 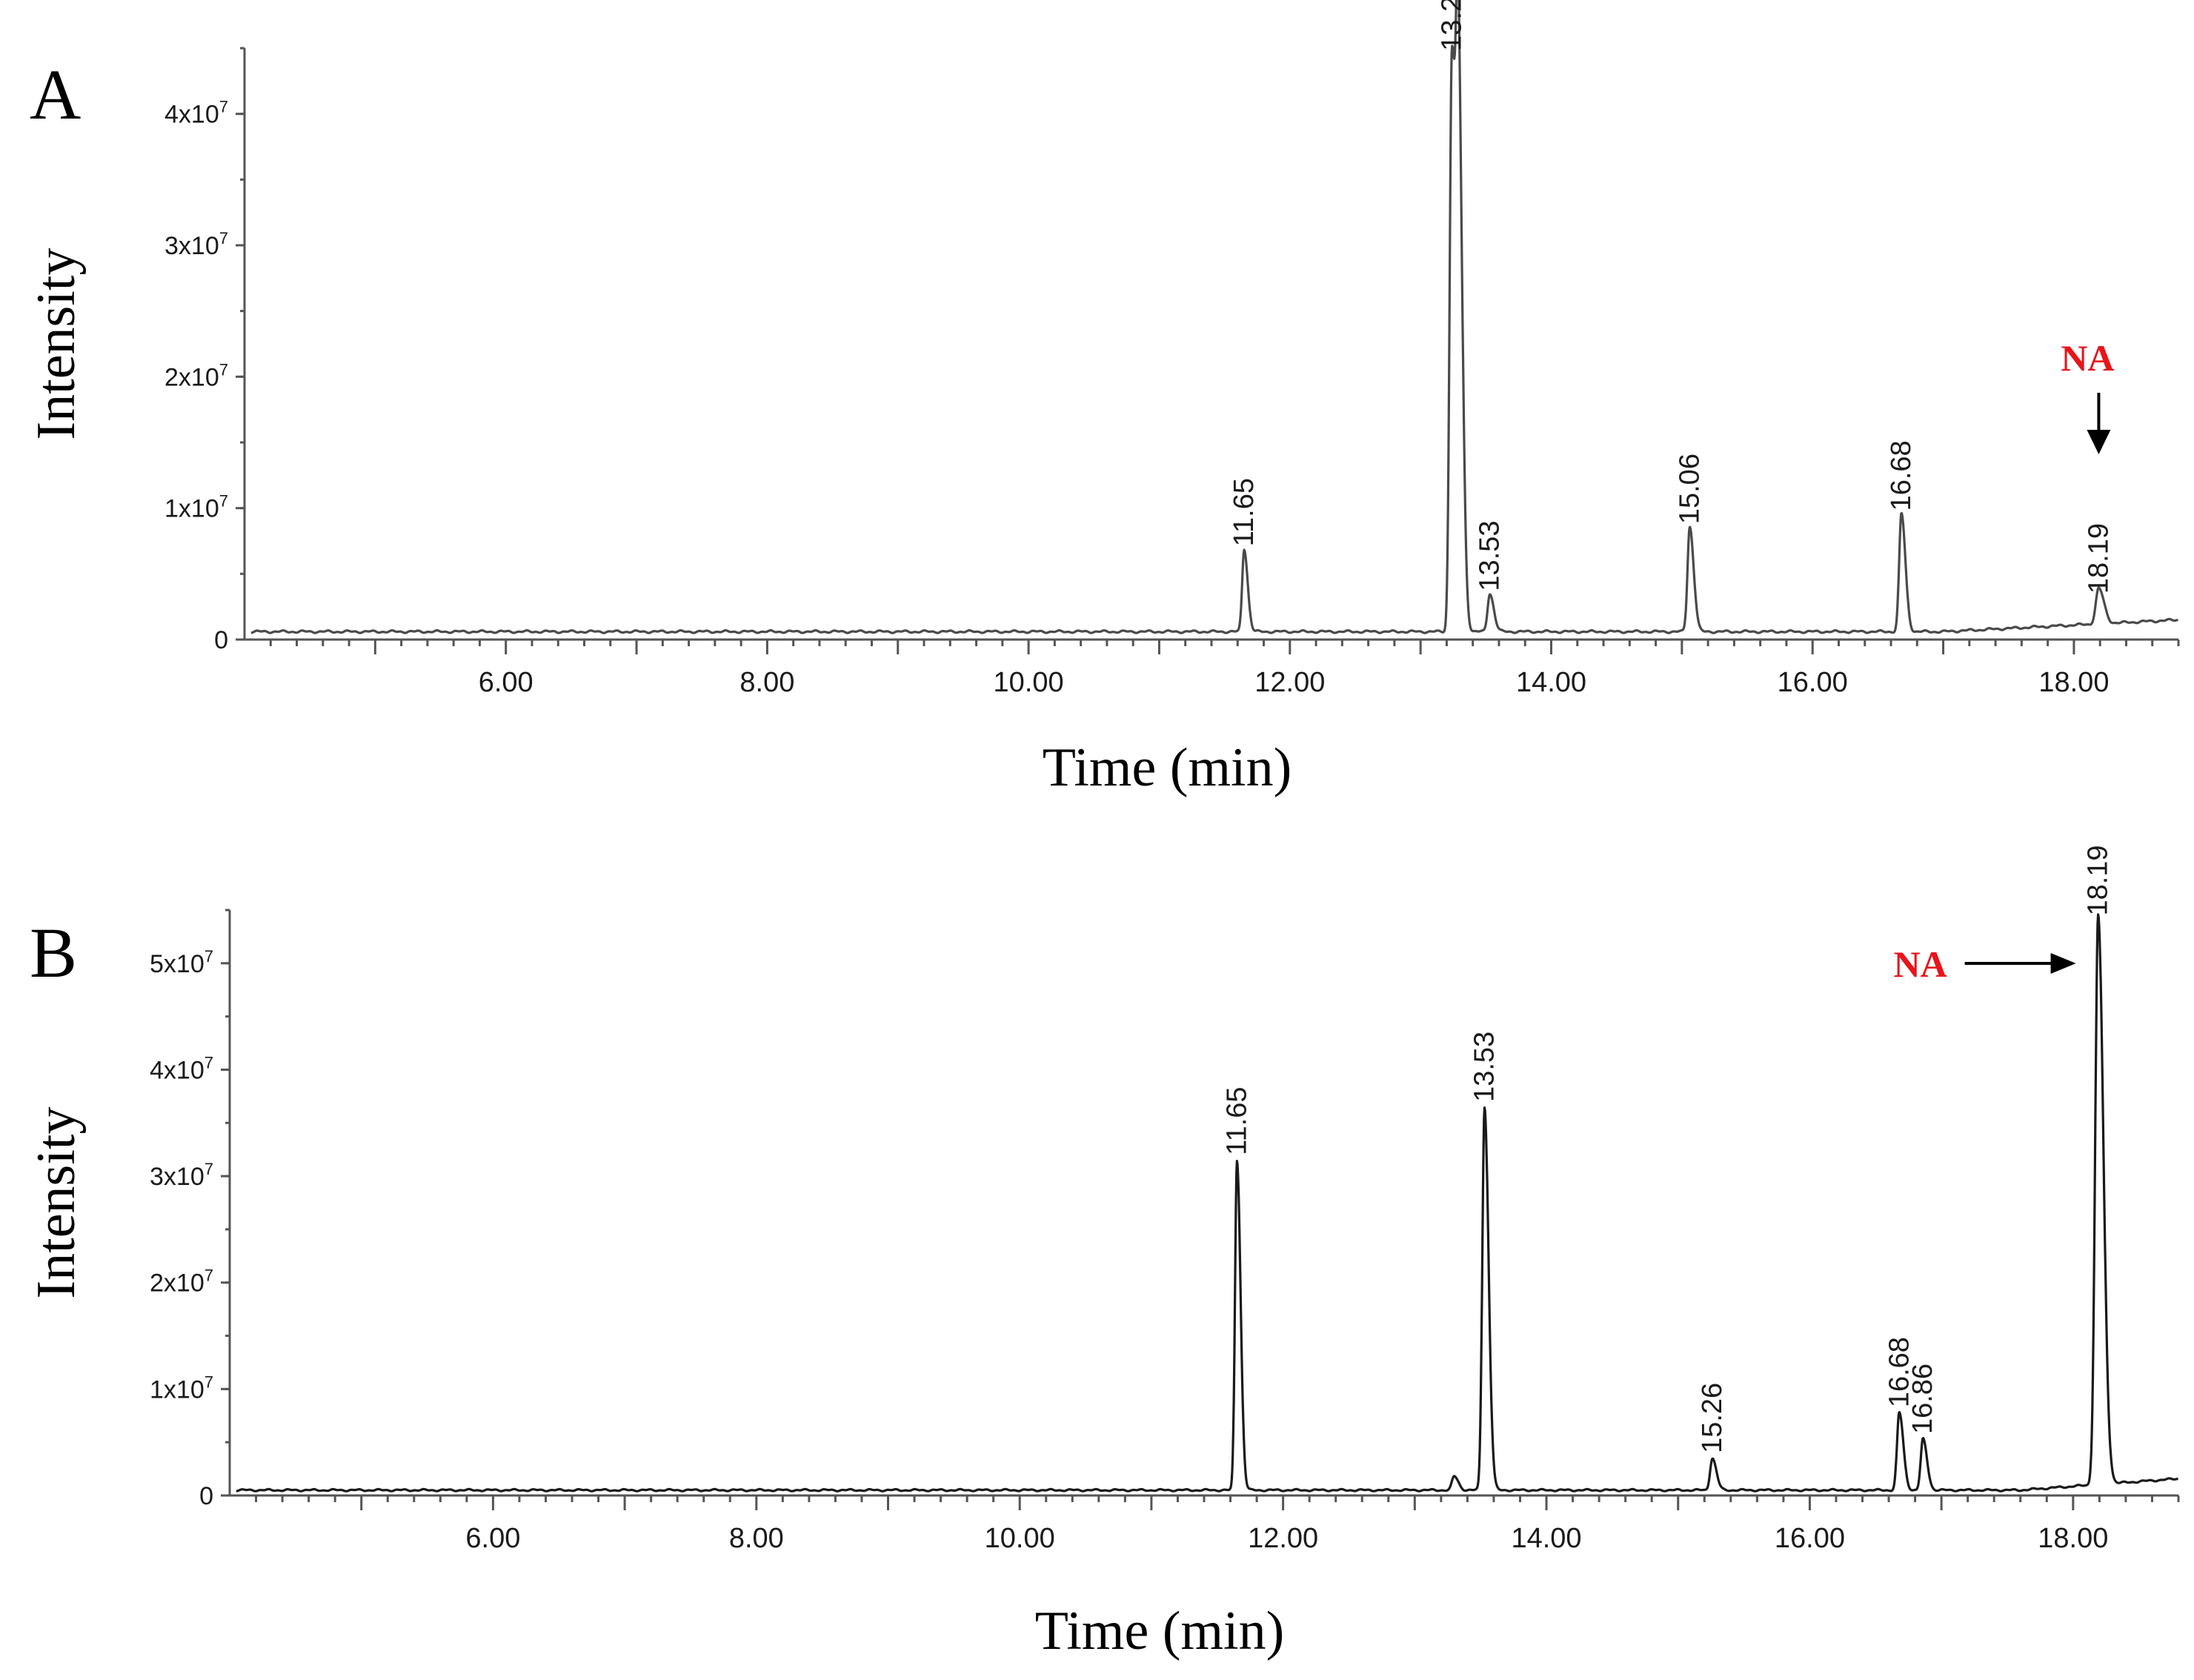 What do you see at coordinates (1451, 26) in the screenshot?
I see `peak-label: 13.24` at bounding box center [1451, 26].